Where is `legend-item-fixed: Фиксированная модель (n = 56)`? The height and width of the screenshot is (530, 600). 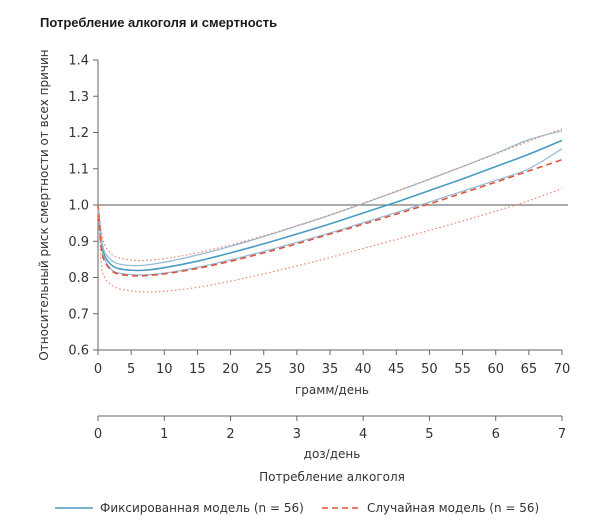 legend-item-fixed: Фиксированная модель (n = 56) is located at coordinates (179, 508).